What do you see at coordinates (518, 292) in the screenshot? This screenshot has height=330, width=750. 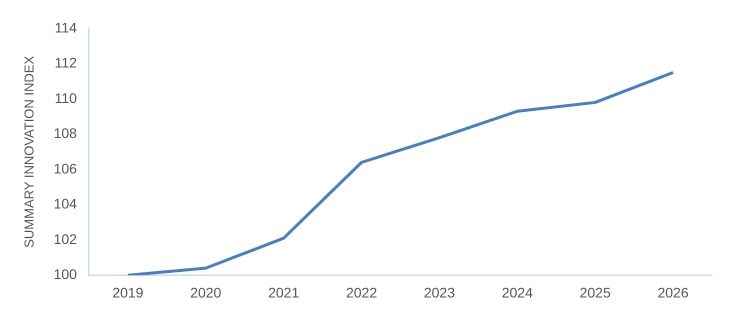 I see `x-tick-label: 2024` at bounding box center [518, 292].